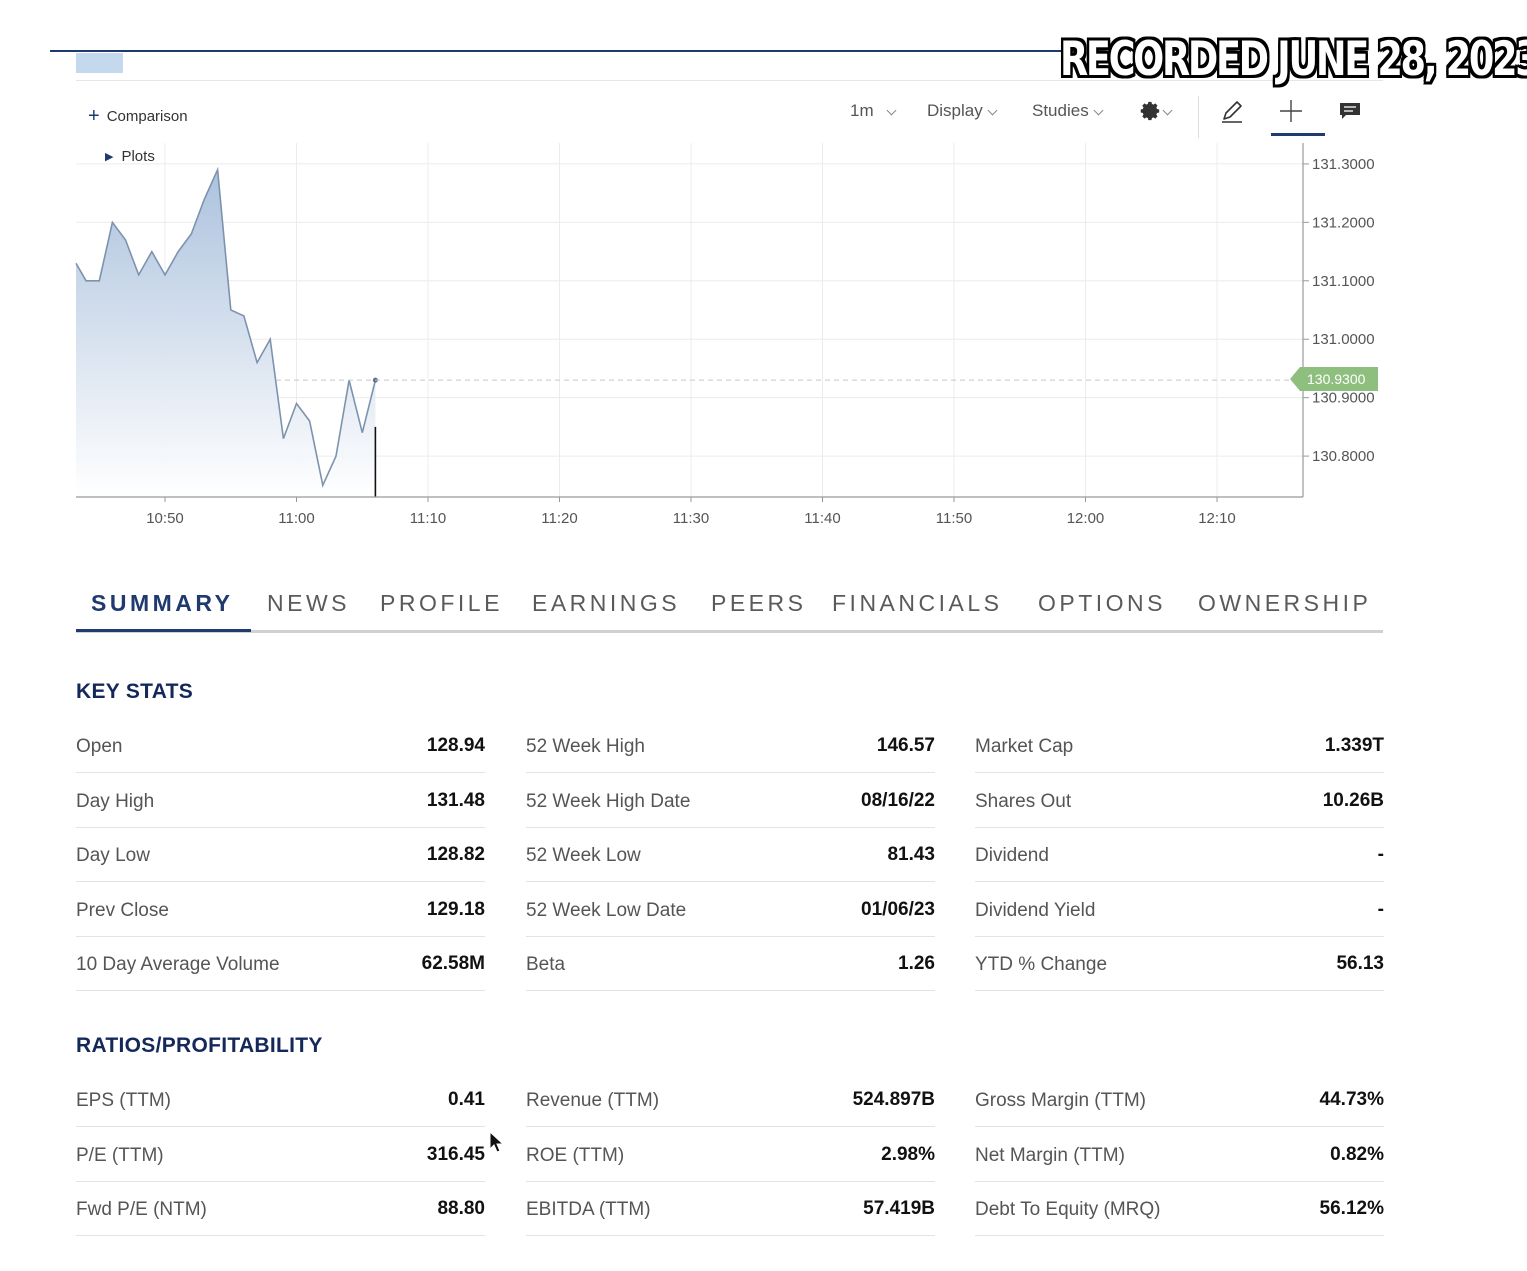 This screenshot has height=1271, width=1527. What do you see at coordinates (1380, 909) in the screenshot?
I see `stat-value: -` at bounding box center [1380, 909].